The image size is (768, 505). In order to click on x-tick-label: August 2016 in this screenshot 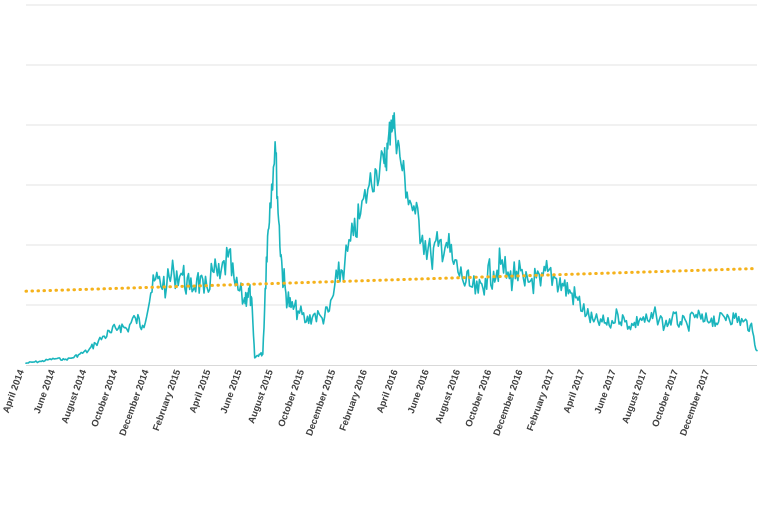, I will do `click(448, 396)`.